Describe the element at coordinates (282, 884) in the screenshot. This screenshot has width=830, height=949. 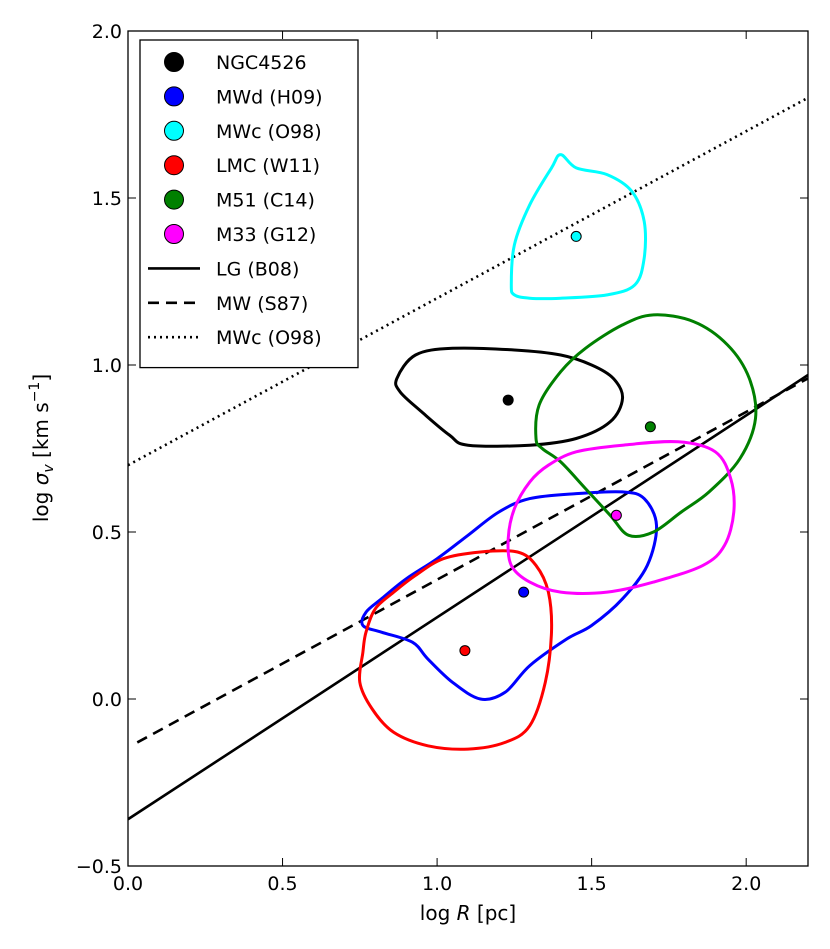
I see `x-tick-label: 0.5` at that location.